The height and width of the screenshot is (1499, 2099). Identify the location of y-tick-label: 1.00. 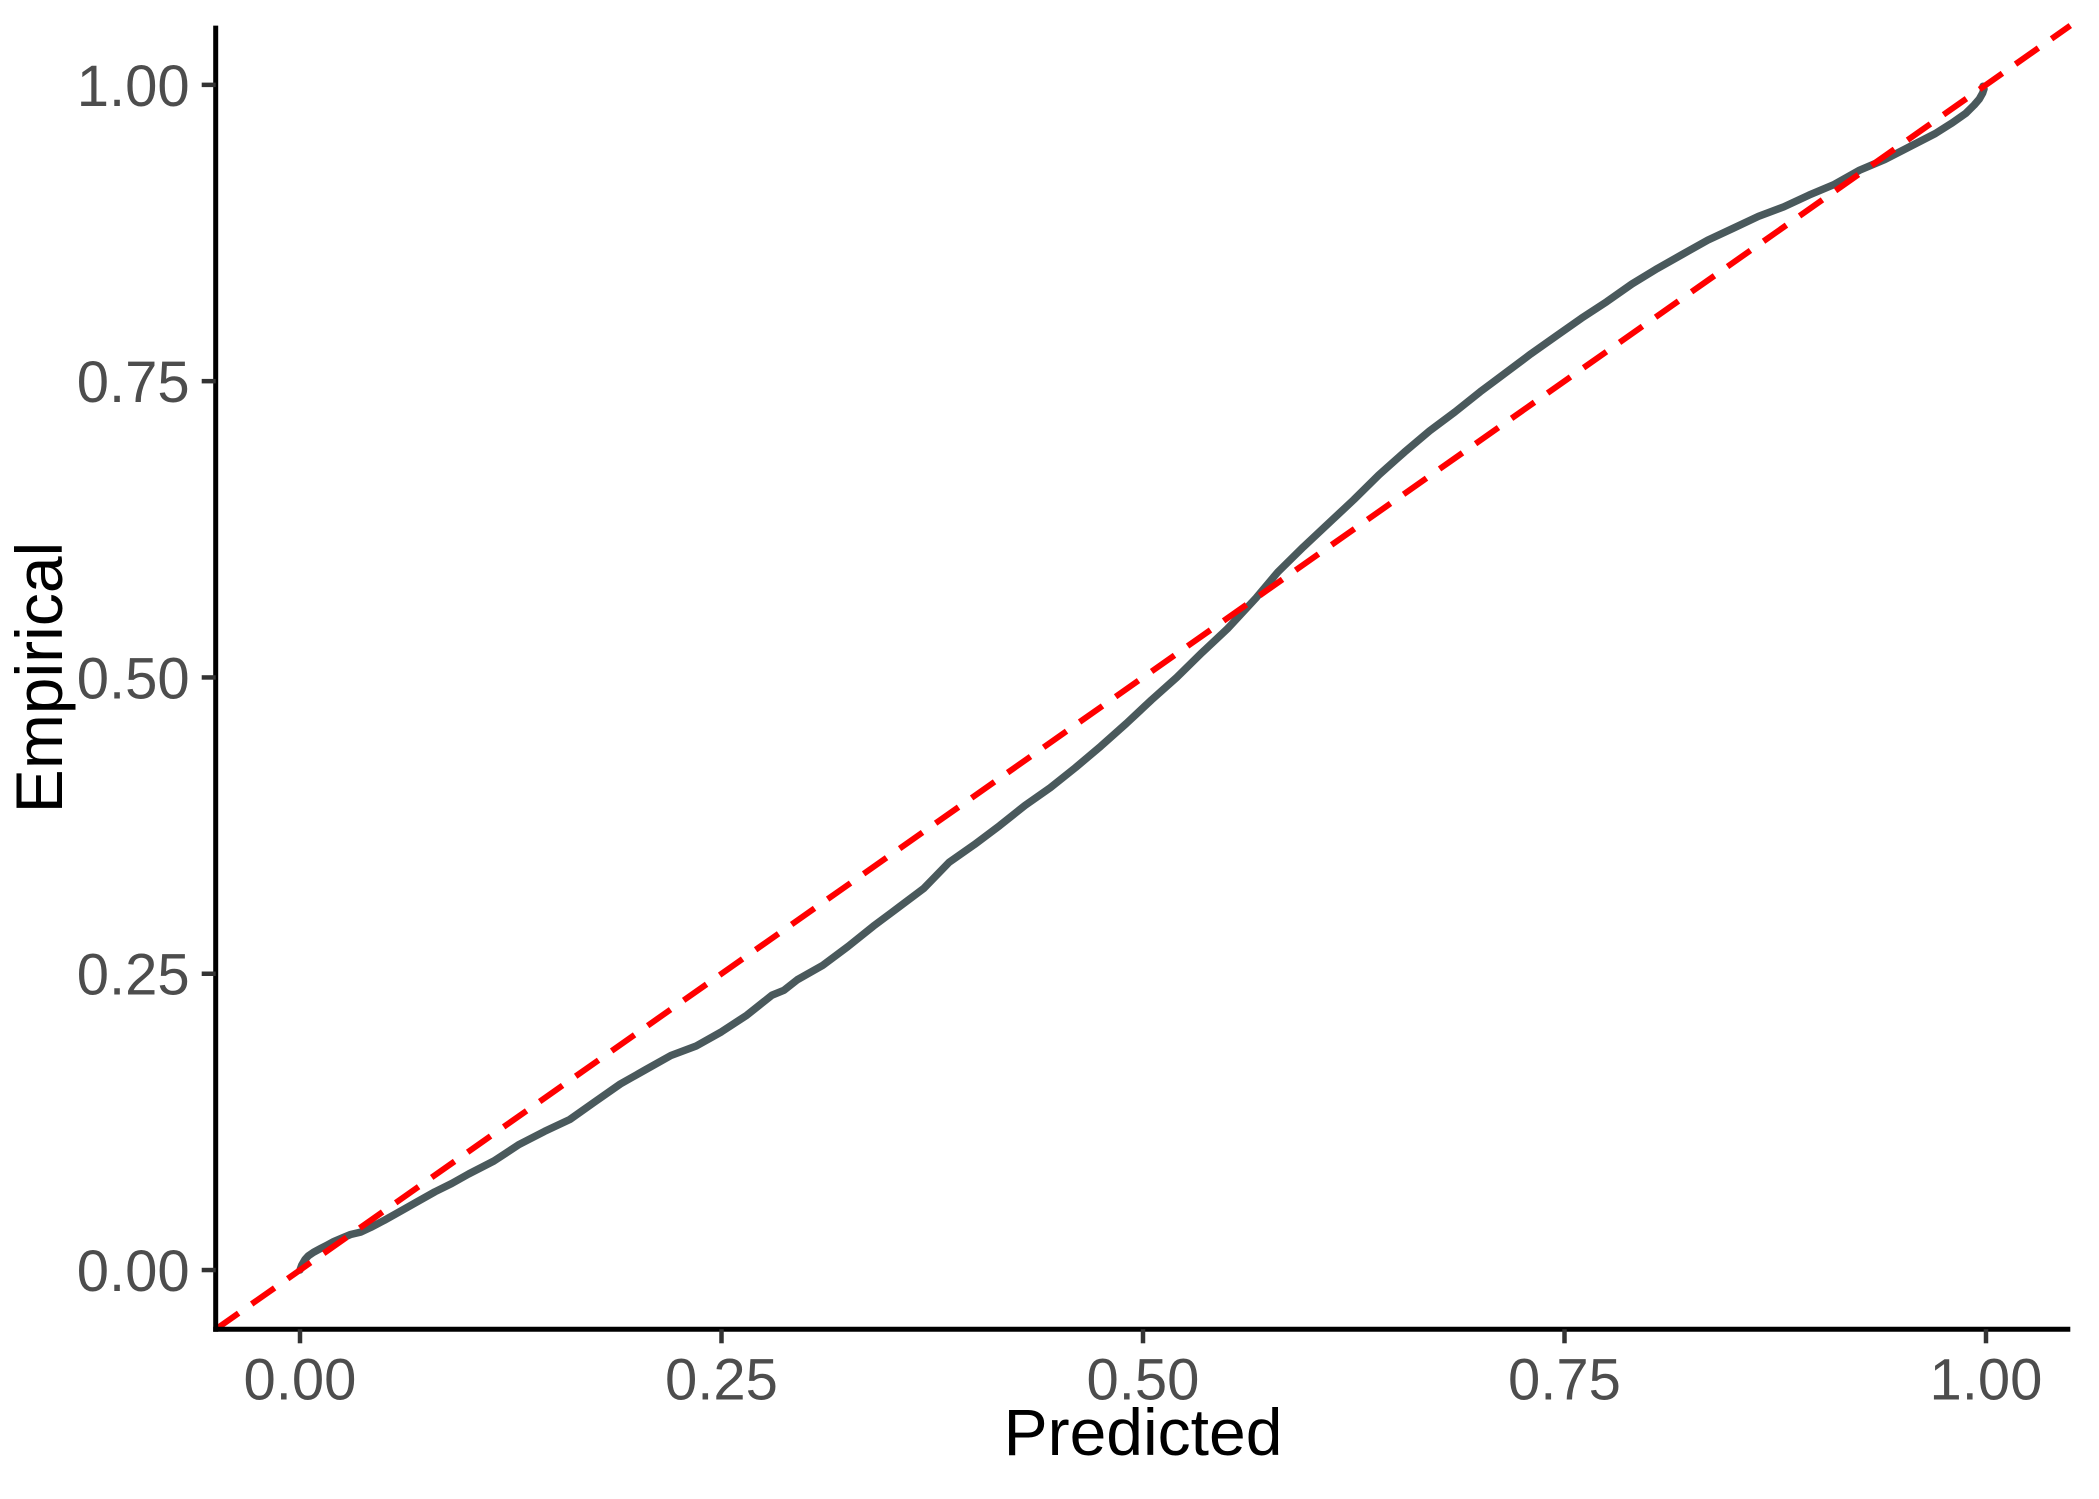
(133, 86).